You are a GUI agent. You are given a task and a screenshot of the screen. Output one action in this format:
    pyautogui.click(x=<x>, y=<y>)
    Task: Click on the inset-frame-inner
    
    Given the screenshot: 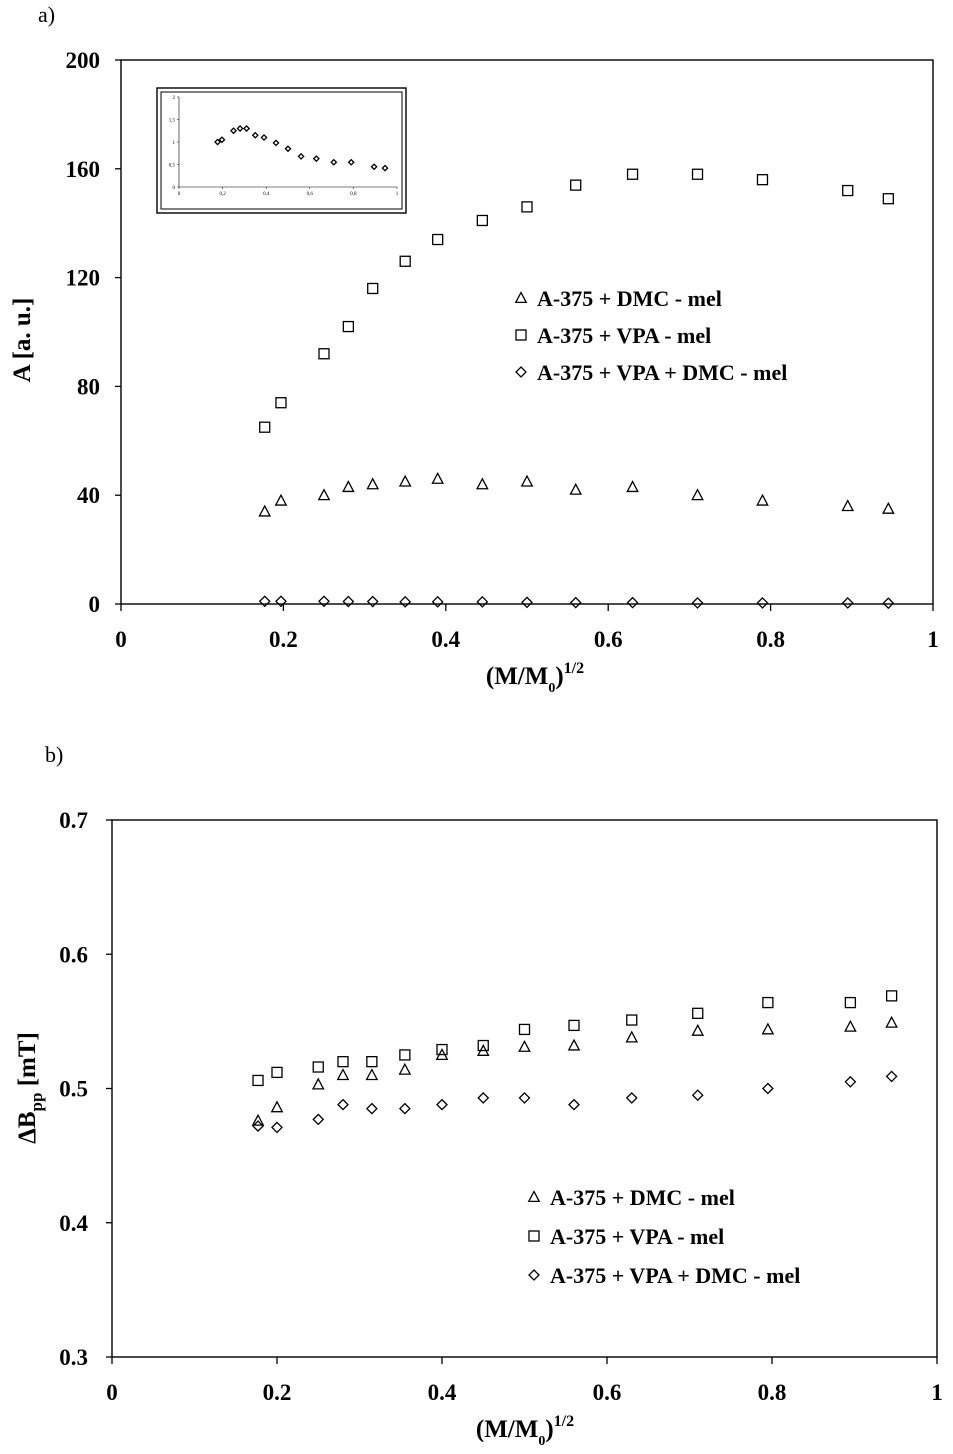 What is the action you would take?
    pyautogui.click(x=281, y=150)
    